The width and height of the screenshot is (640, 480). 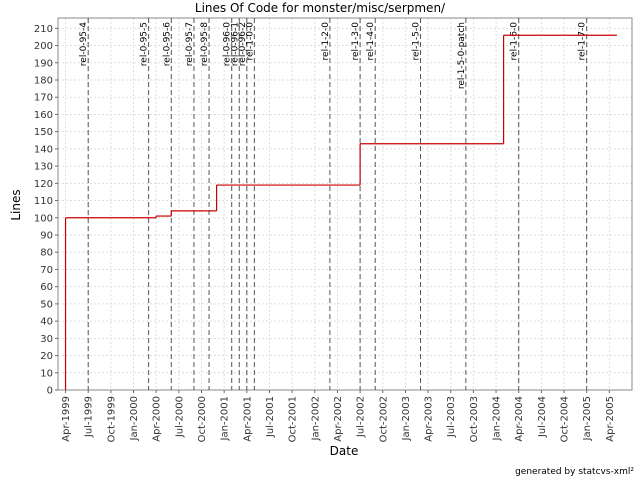 What do you see at coordinates (202, 419) in the screenshot?
I see `x-tick-label: Oct-2000` at bounding box center [202, 419].